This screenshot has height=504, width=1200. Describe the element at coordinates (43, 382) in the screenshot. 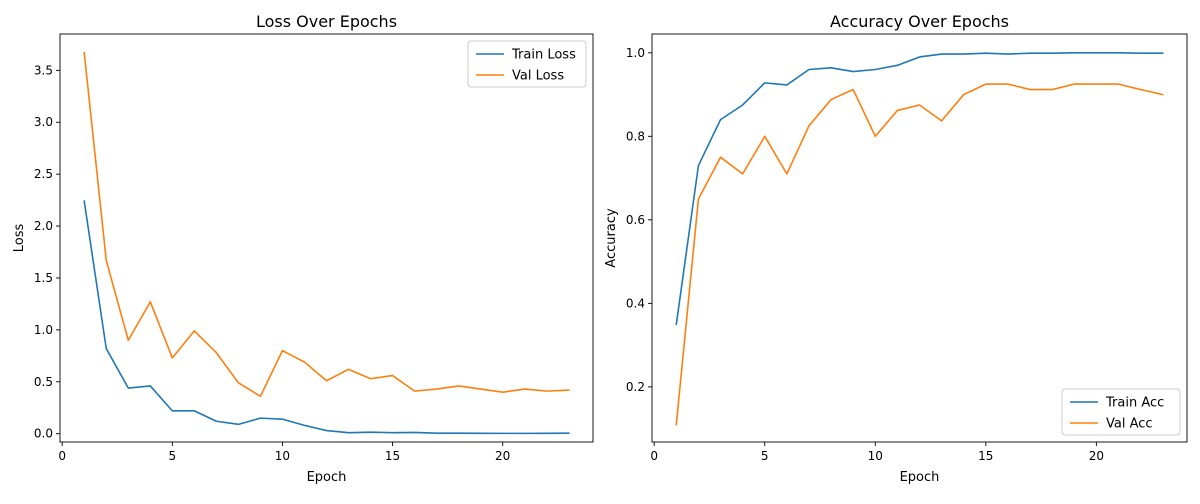

I see `y-tick-label: 0.5` at that location.